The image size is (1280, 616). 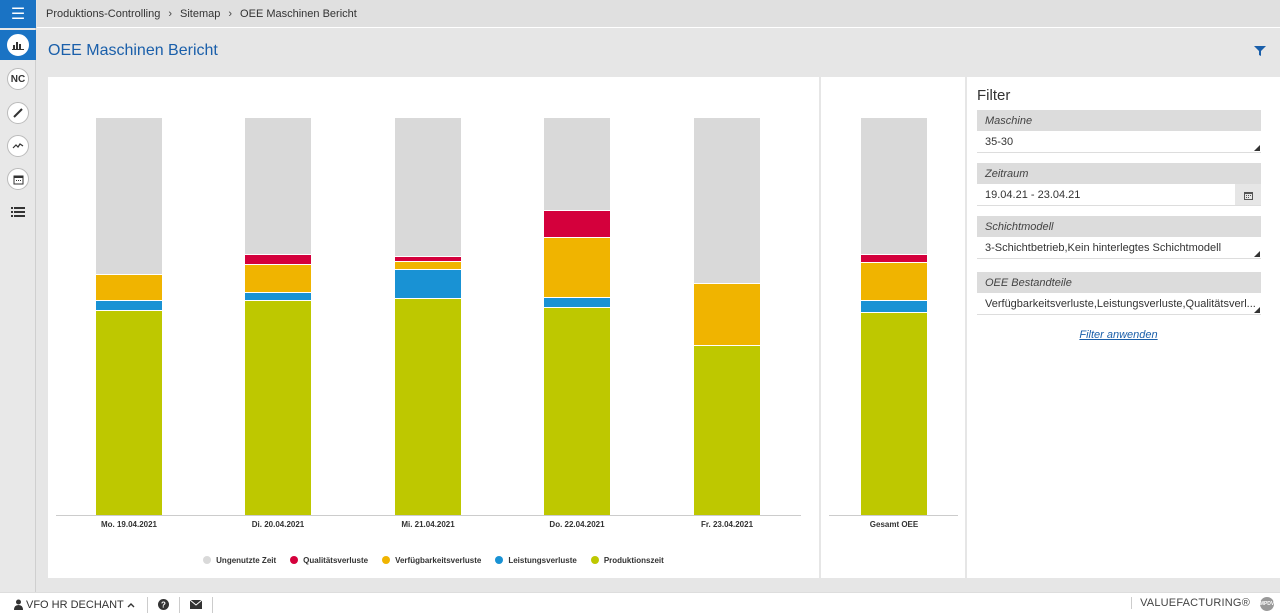 I want to click on list-icon, so click(x=18, y=213).